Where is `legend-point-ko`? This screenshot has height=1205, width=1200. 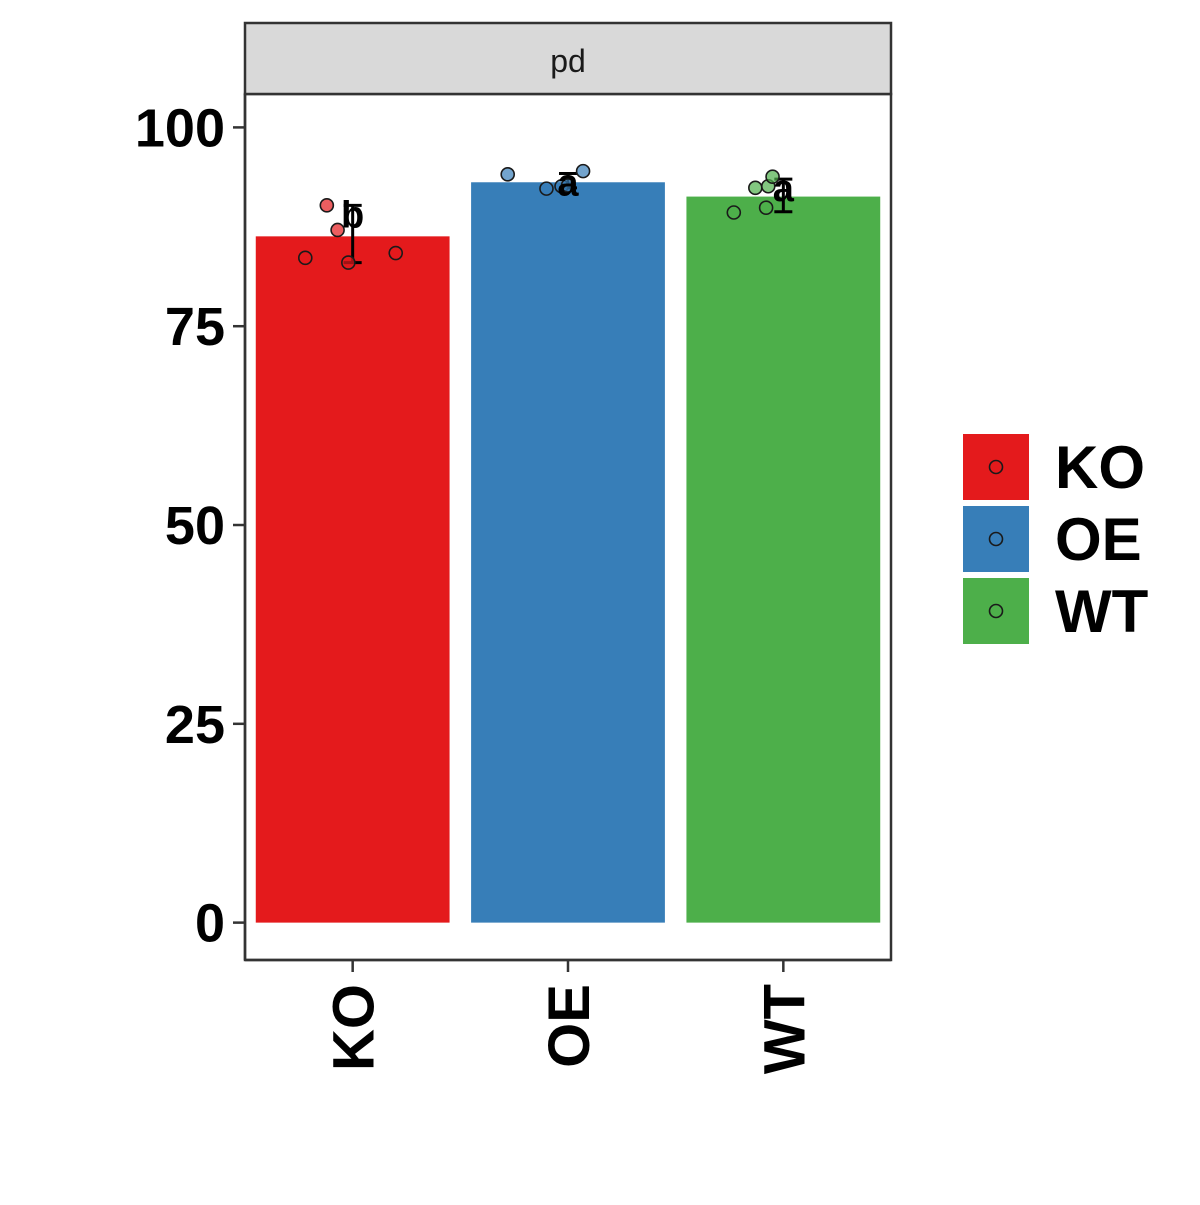
legend-point-ko is located at coordinates (996, 467).